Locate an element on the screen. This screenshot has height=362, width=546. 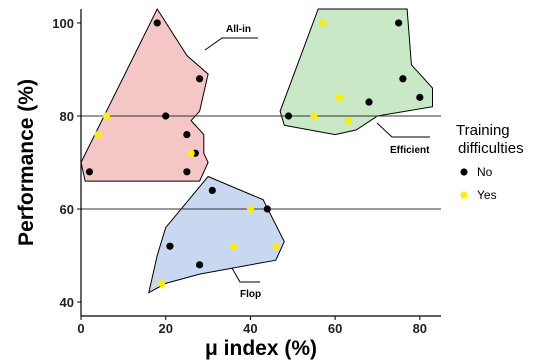
legend-title-line-1: difficulties is located at coordinates (491, 148).